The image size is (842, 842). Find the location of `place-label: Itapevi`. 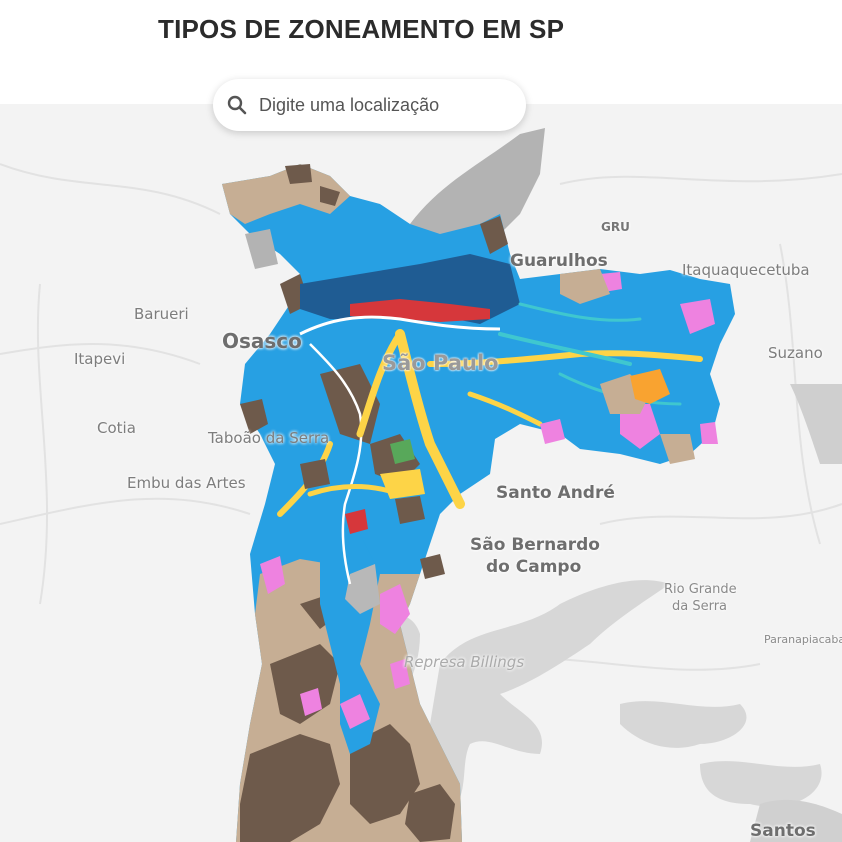

place-label: Itapevi is located at coordinates (100, 359).